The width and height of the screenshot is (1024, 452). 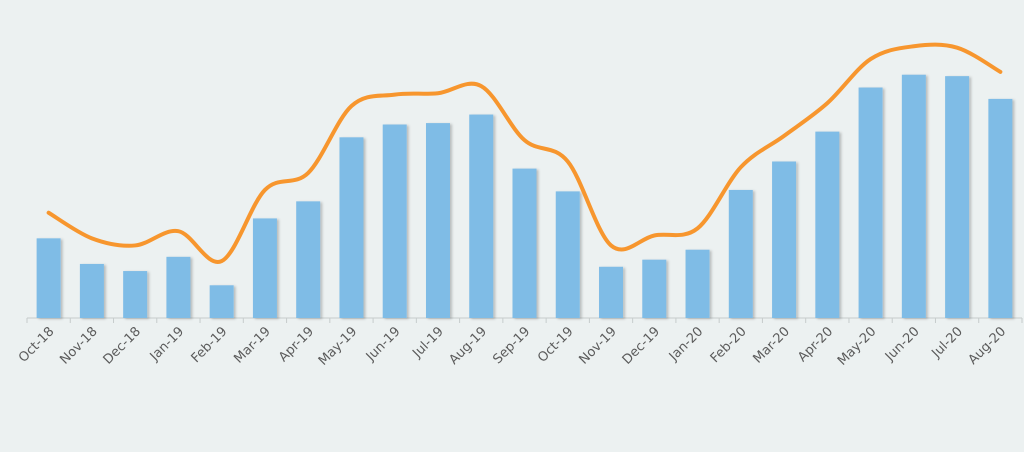 What do you see at coordinates (857, 346) in the screenshot?
I see `x-tick-label: May-20` at bounding box center [857, 346].